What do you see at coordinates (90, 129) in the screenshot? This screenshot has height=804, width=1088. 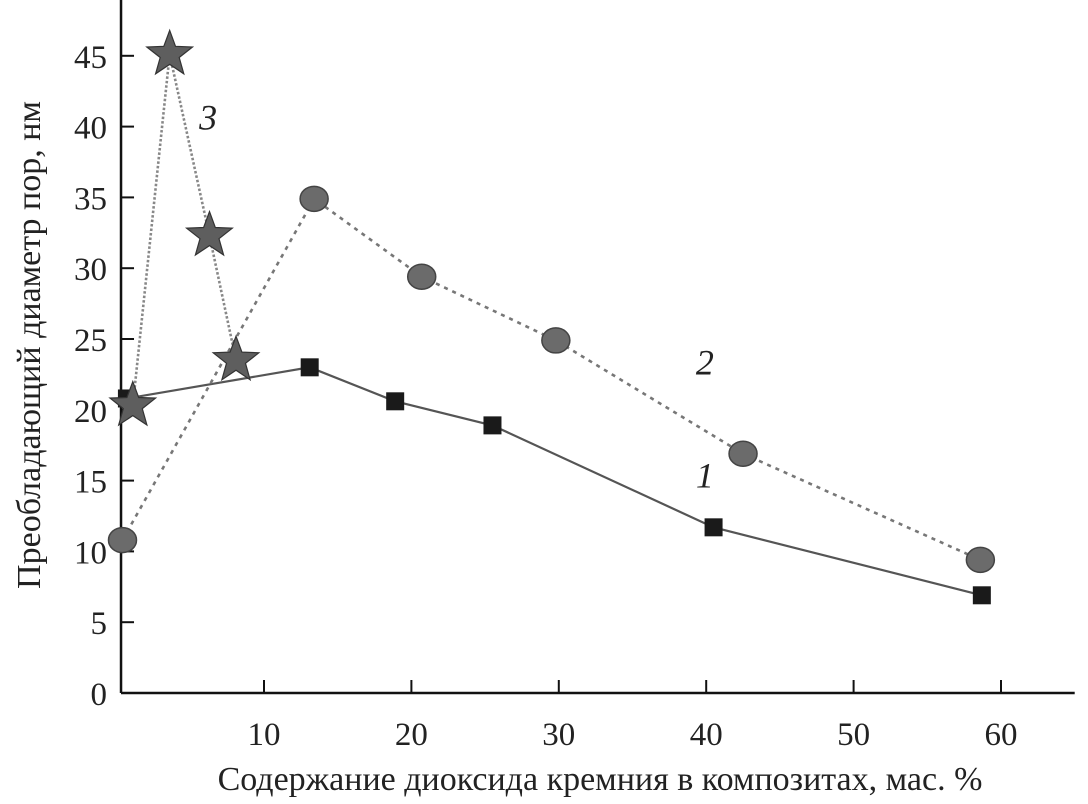 I see `y-tick-label: 40` at bounding box center [90, 129].